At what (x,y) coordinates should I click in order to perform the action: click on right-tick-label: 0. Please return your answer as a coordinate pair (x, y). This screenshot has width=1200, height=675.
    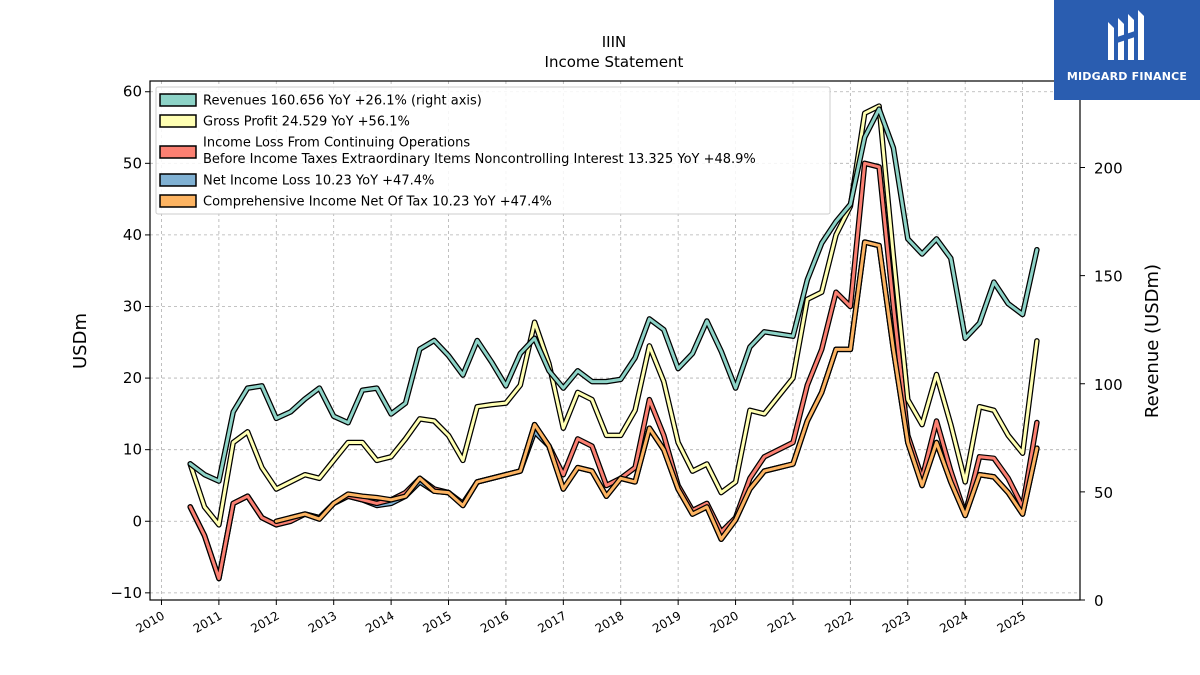
    Looking at the image, I should click on (1099, 601).